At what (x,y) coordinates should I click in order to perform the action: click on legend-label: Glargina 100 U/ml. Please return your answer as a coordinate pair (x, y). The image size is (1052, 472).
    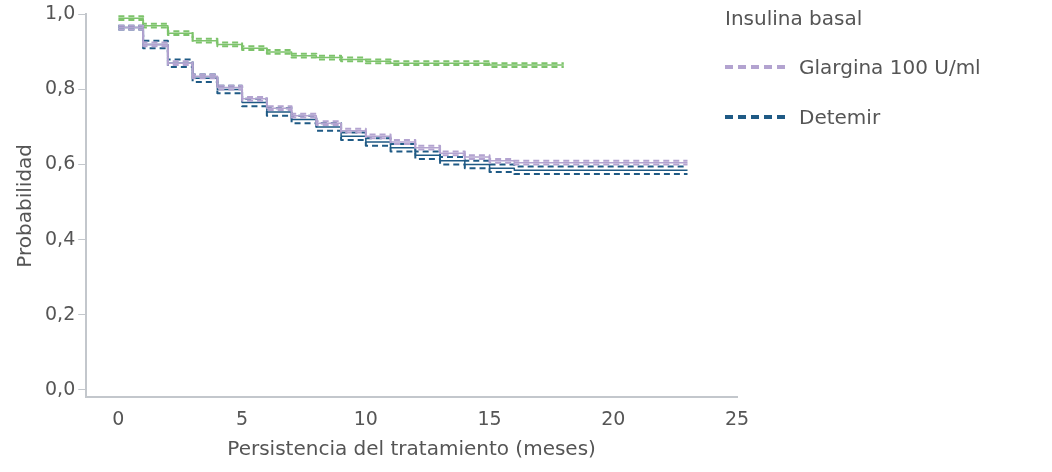
    Looking at the image, I should click on (890, 67).